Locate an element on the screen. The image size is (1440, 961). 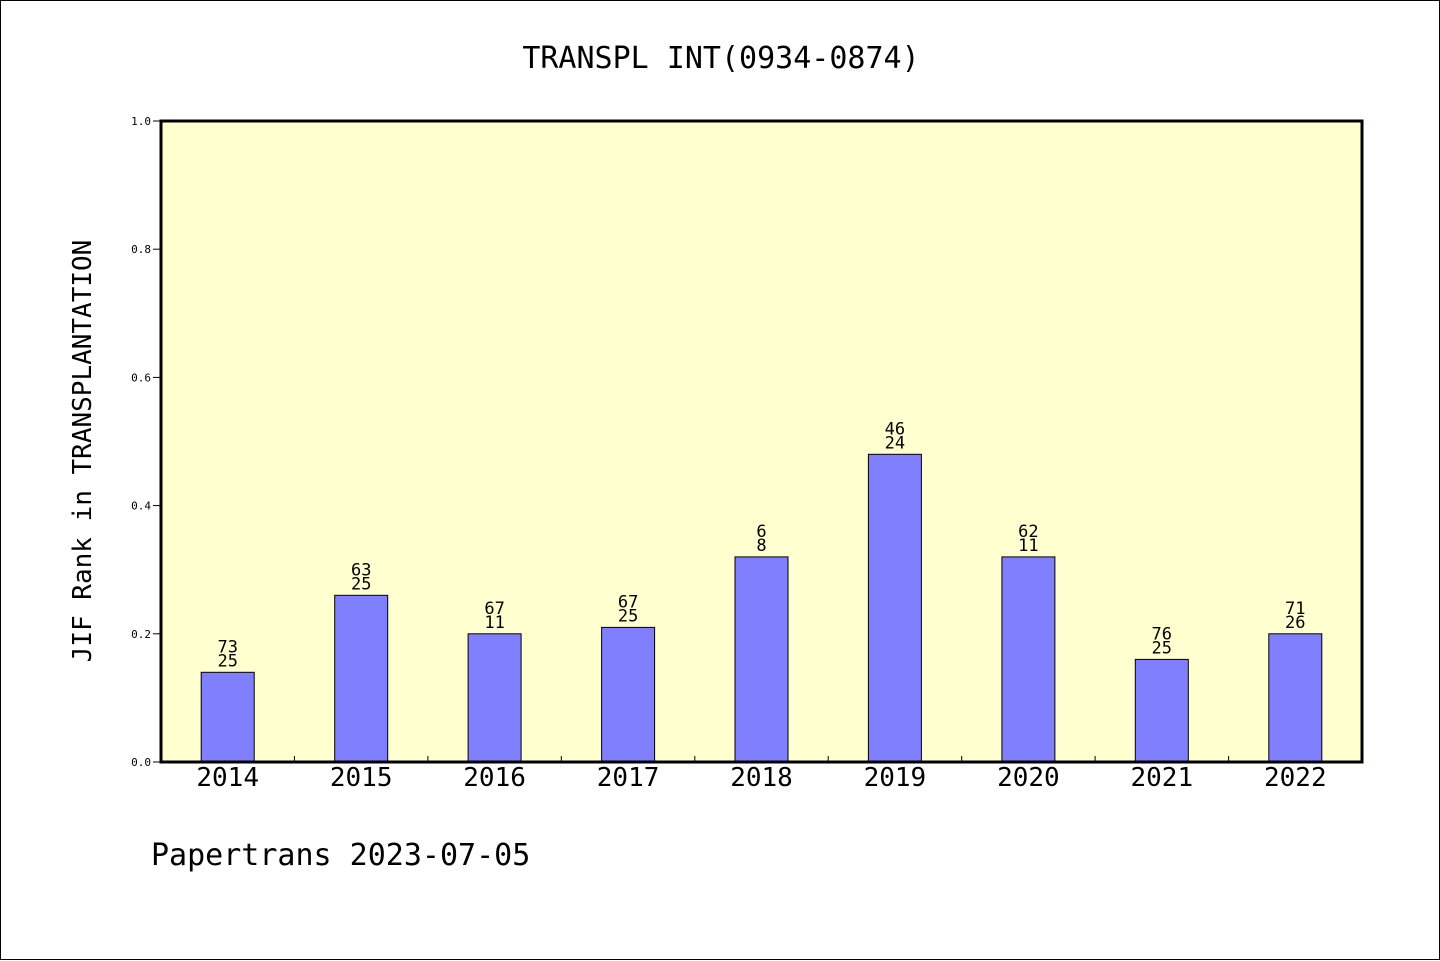
bar-2014 is located at coordinates (227, 717).